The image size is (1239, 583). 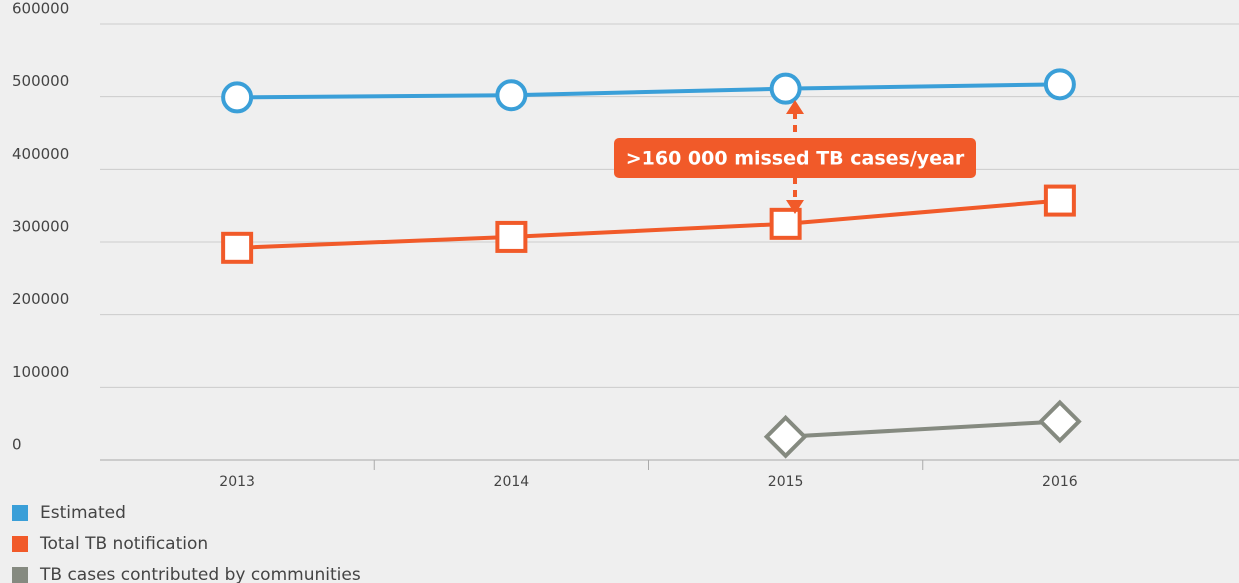 I want to click on annotation-box, so click(x=795, y=158).